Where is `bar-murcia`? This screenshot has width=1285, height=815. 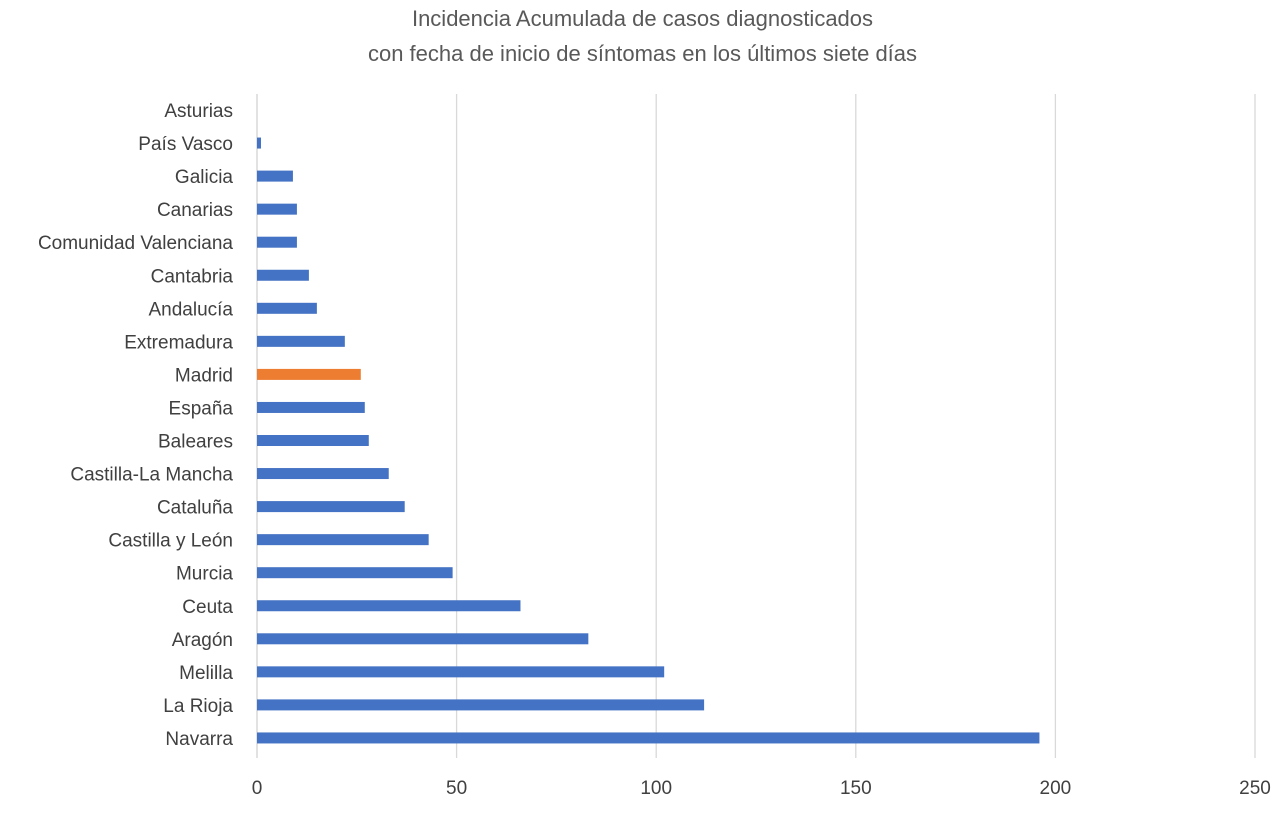
bar-murcia is located at coordinates (355, 573).